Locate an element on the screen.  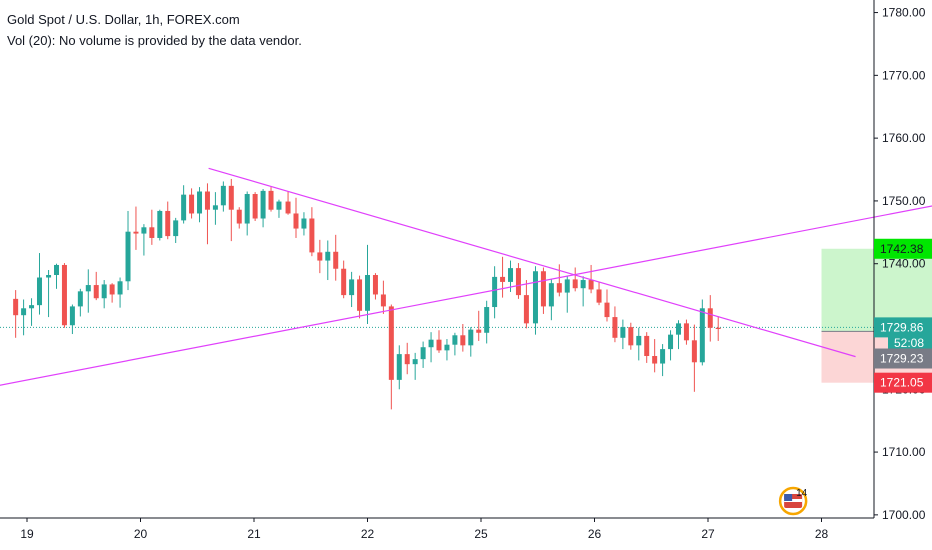
symbol-title: Gold Spot / U.S. Dollar, 1h, FOREX.com is located at coordinates (123, 19).